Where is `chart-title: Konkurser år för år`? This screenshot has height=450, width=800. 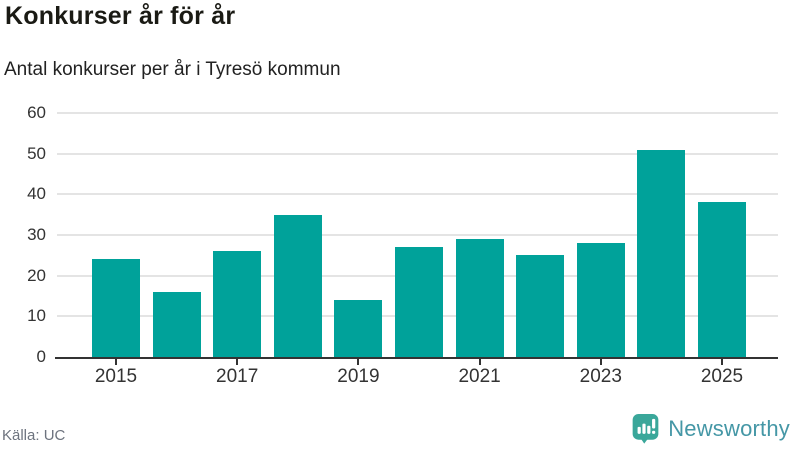
chart-title: Konkurser år för år is located at coordinates (120, 16).